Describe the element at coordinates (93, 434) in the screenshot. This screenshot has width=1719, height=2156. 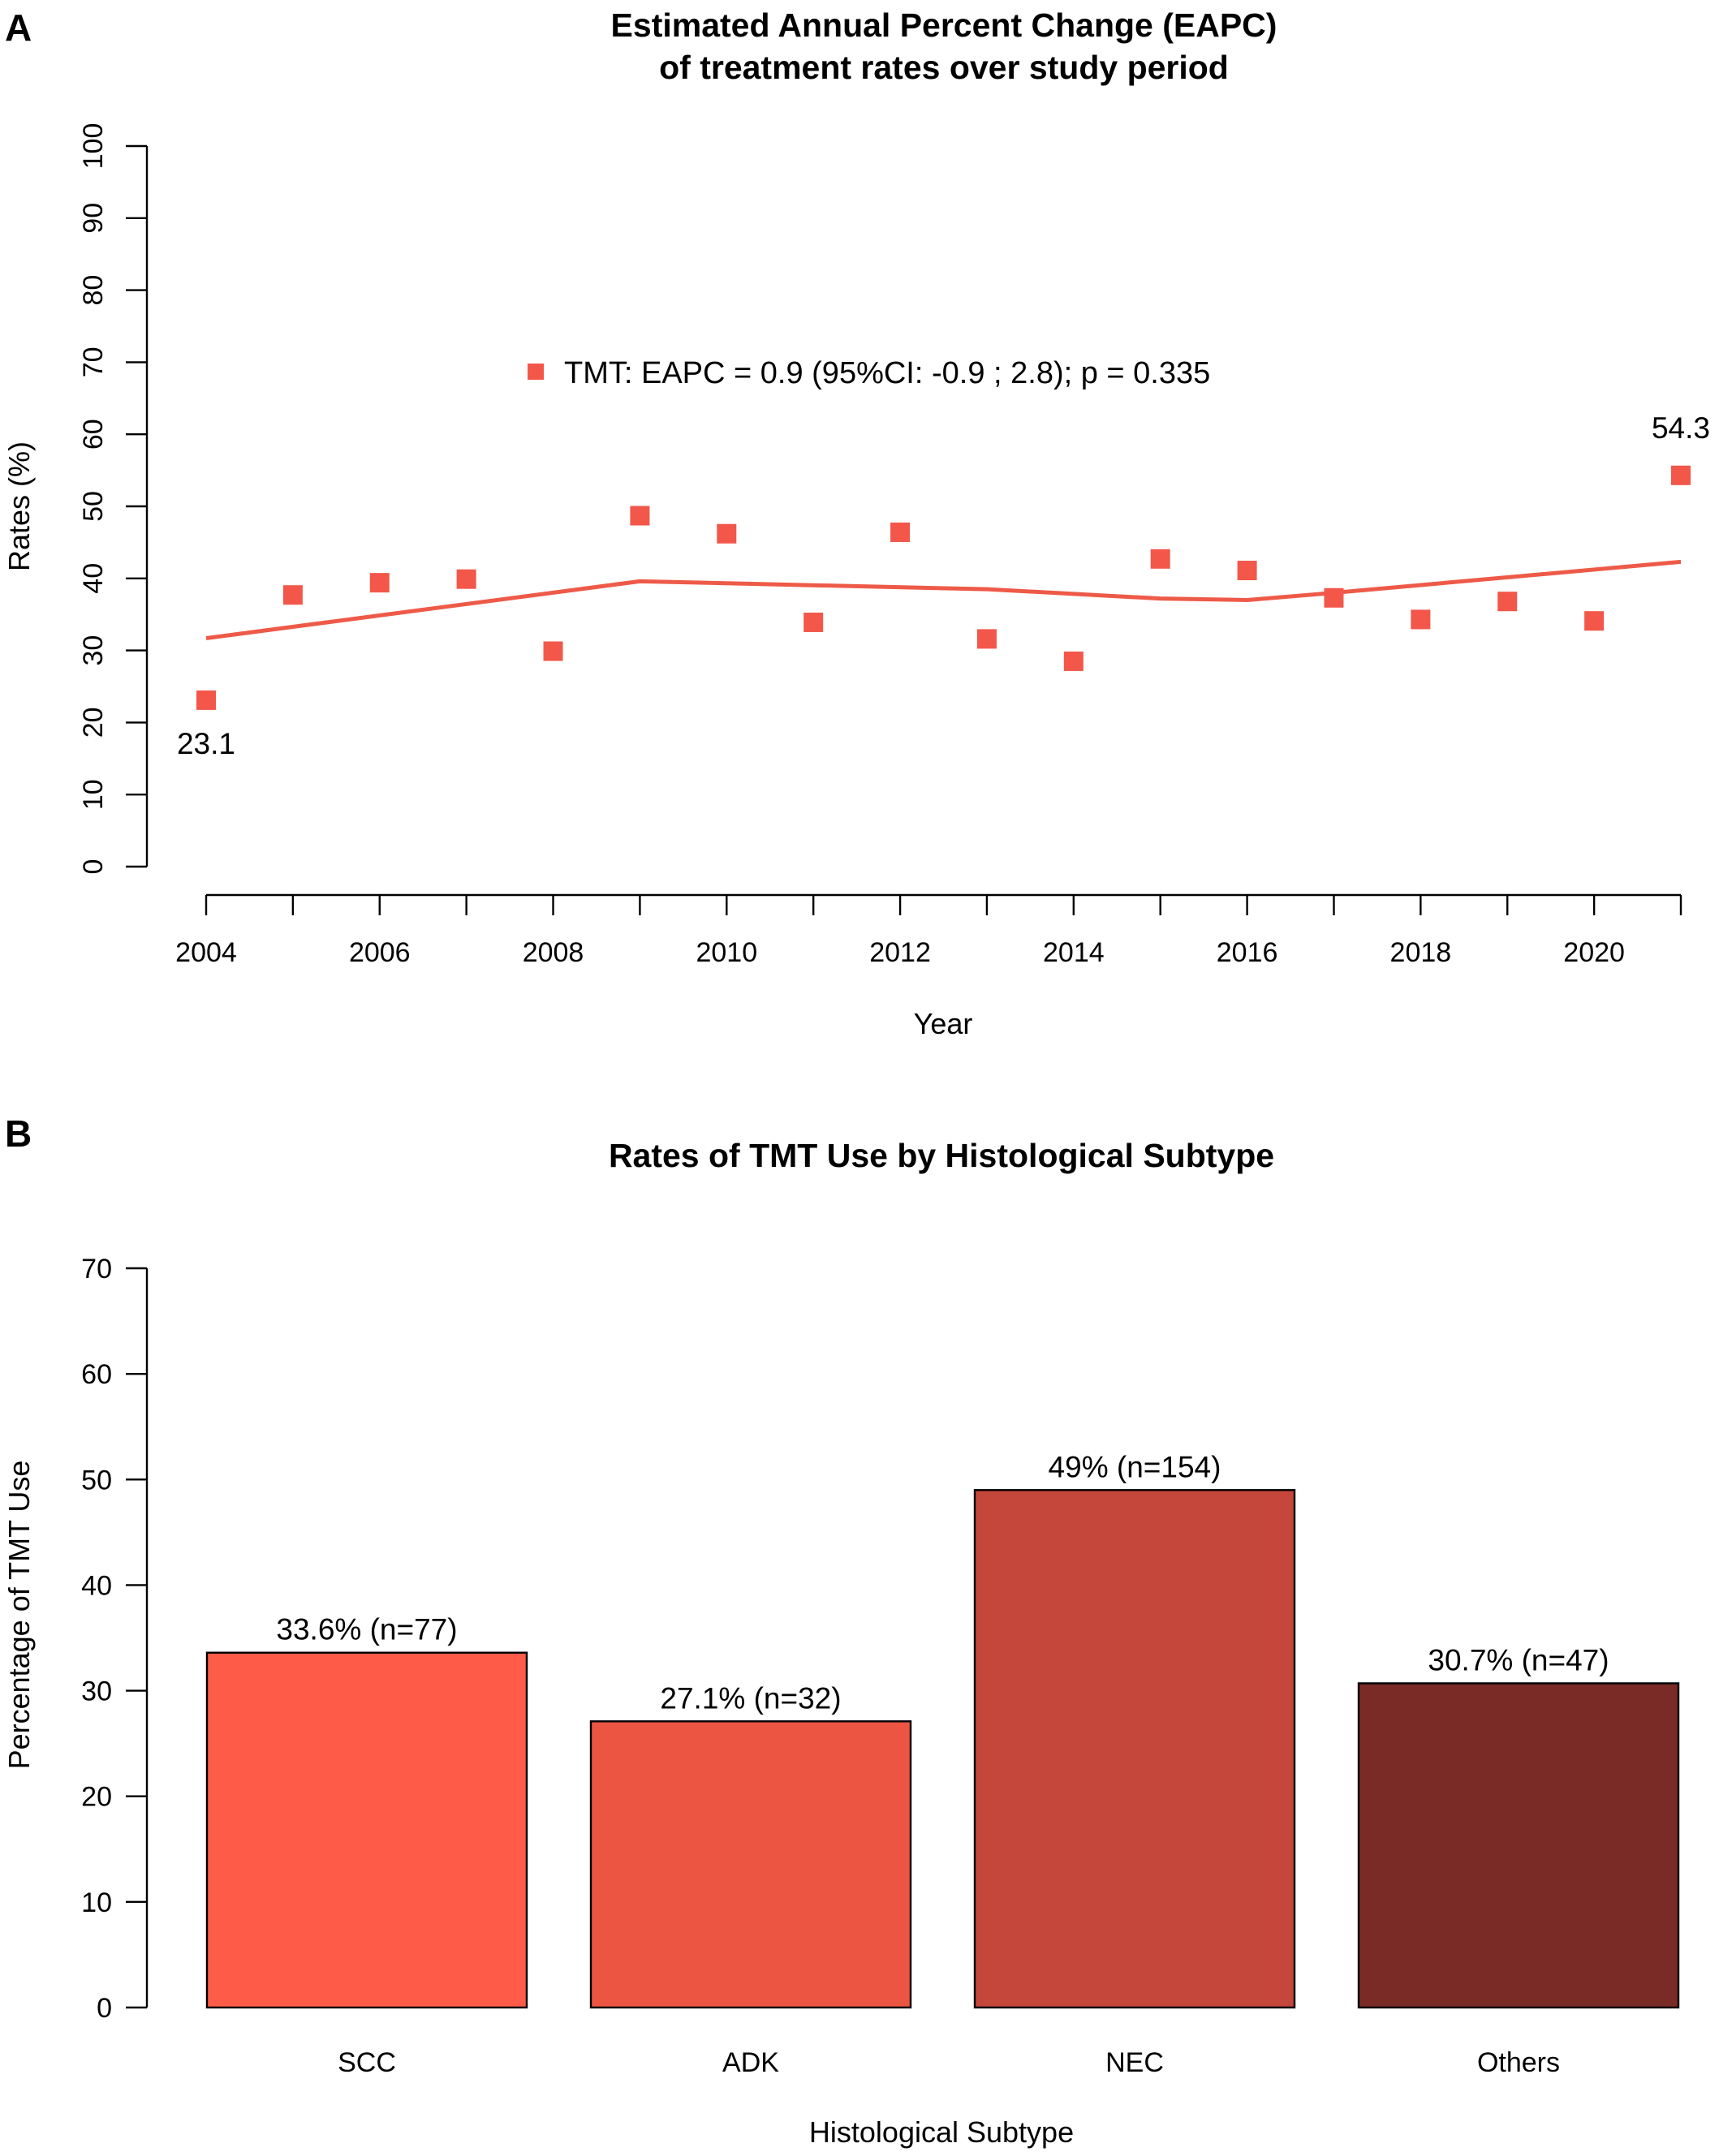
I see `panel-a-y-tick-label: 60` at that location.